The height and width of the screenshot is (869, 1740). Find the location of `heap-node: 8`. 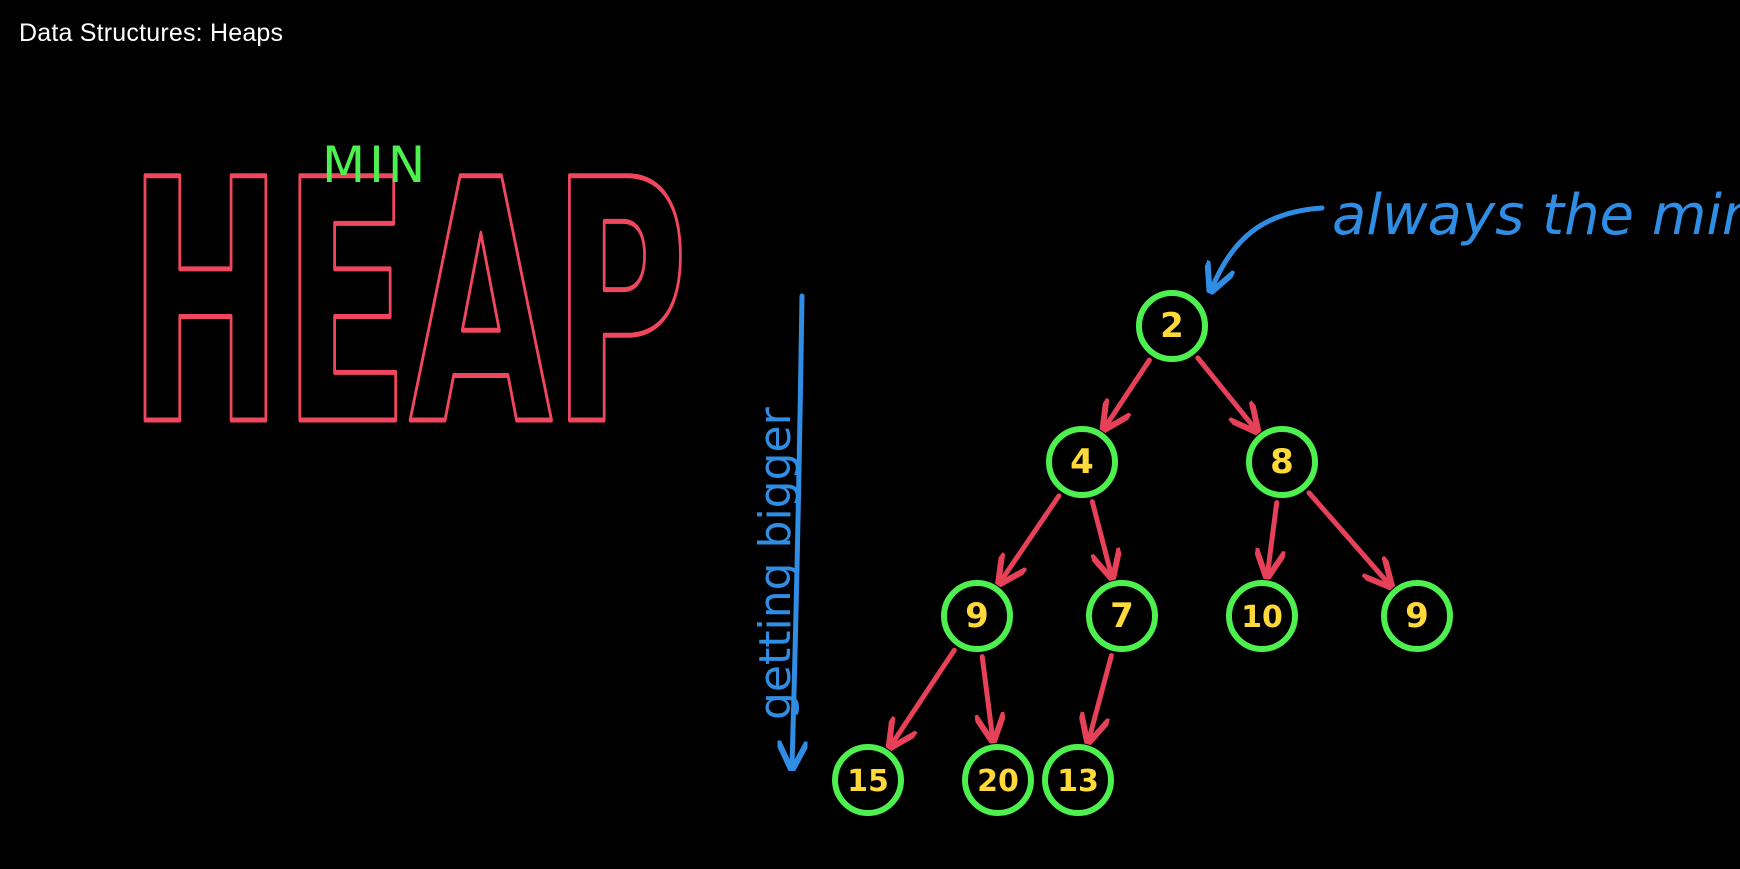

heap-node: 8 is located at coordinates (1282, 462).